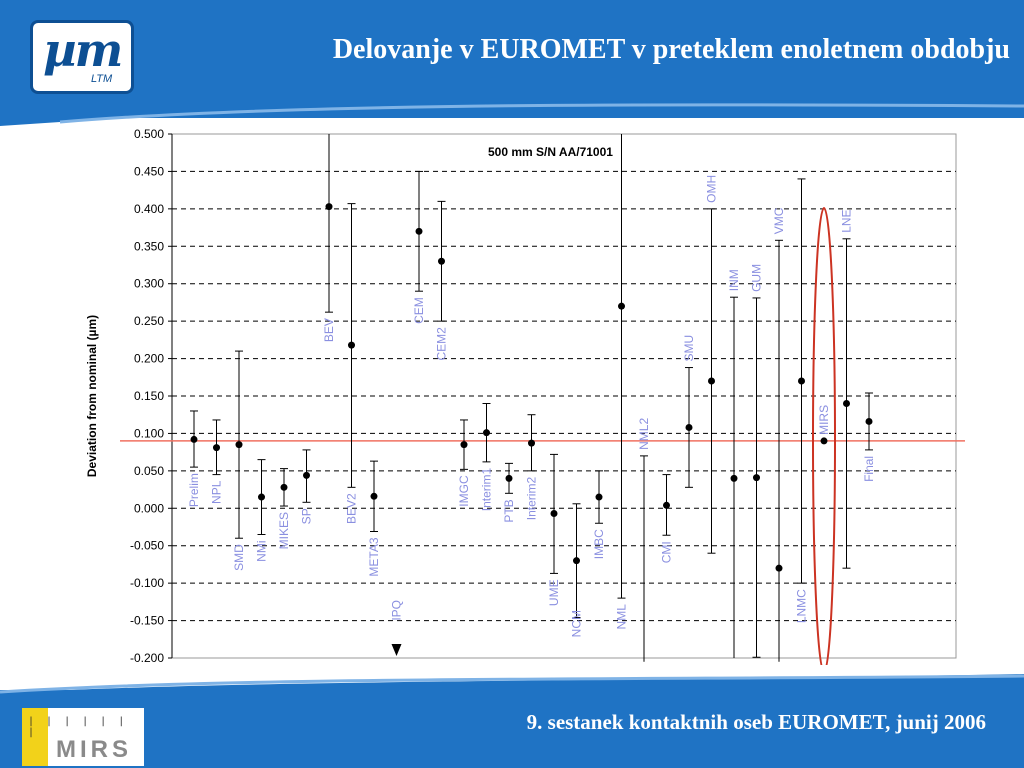 The width and height of the screenshot is (1024, 768). I want to click on data-point-smu, so click(689, 427).